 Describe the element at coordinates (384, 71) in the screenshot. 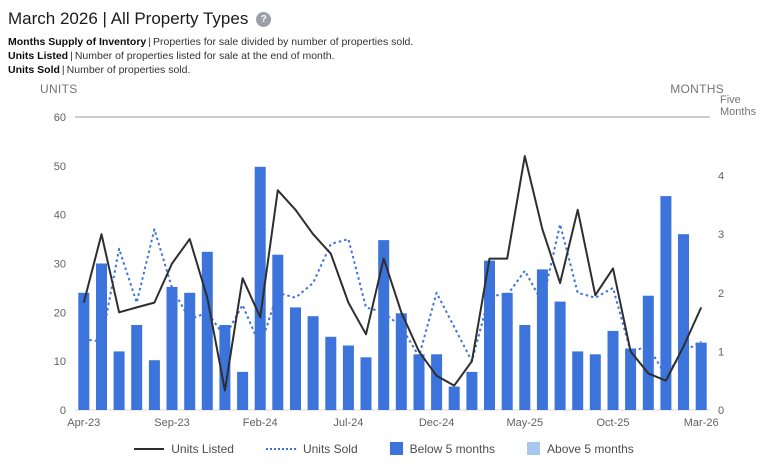

I see `definition-units-sold: Units Sold | Number of properties sold.` at that location.